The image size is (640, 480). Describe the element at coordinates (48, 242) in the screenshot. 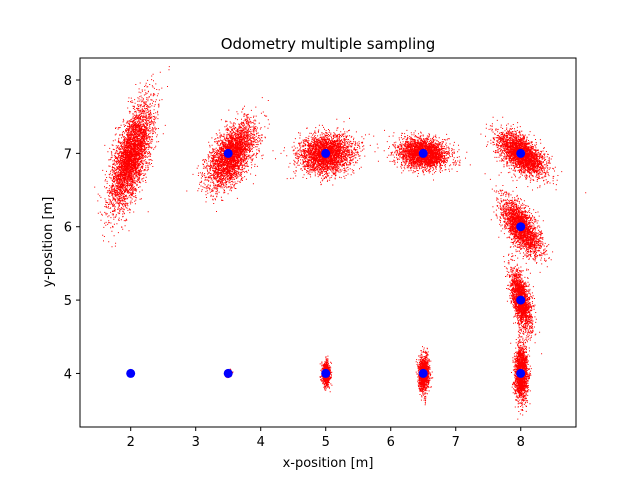

I see `y-axis-label: y-position [m]` at that location.